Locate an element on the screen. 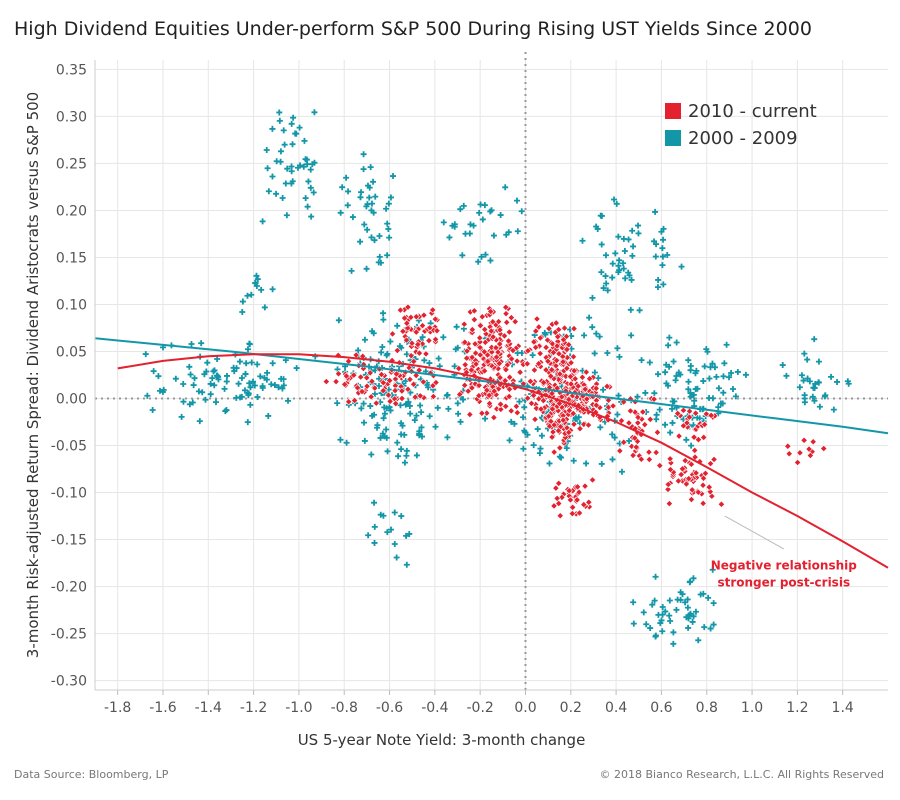 This screenshot has height=800, width=900. x-tick-label: -0.6 is located at coordinates (389, 708).